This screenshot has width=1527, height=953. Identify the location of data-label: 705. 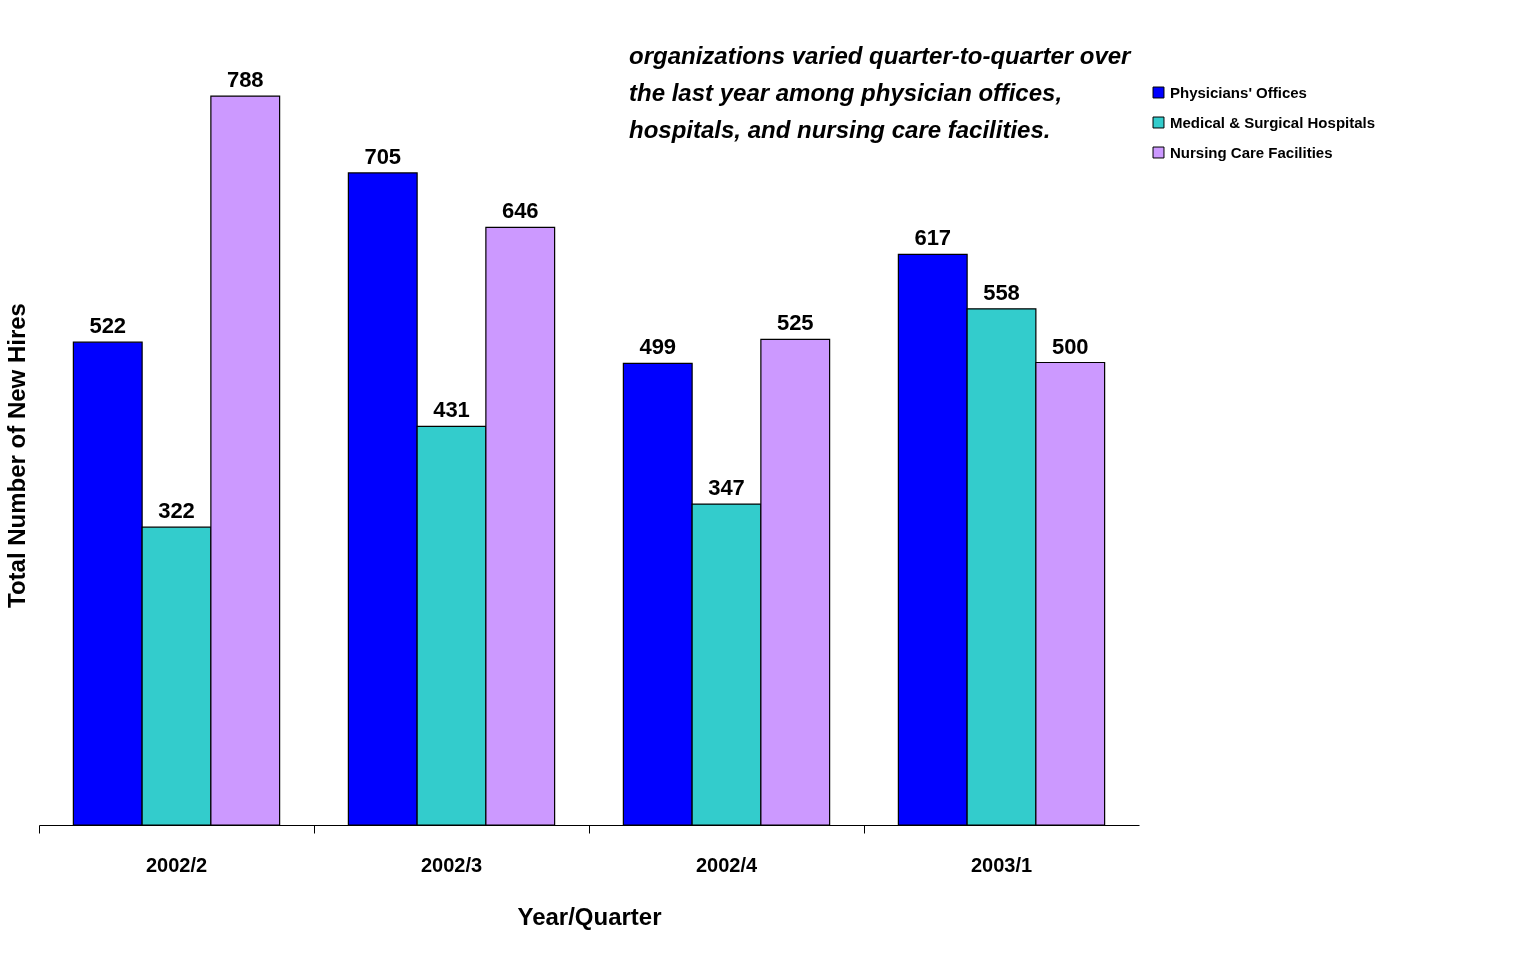
(383, 156).